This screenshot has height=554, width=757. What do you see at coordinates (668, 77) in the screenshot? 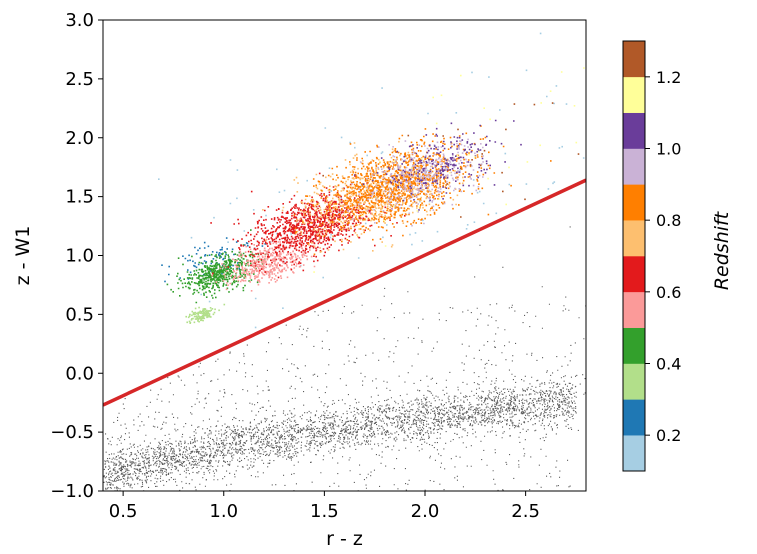
I see `colorbar-tick-label: 1.2` at bounding box center [668, 77].